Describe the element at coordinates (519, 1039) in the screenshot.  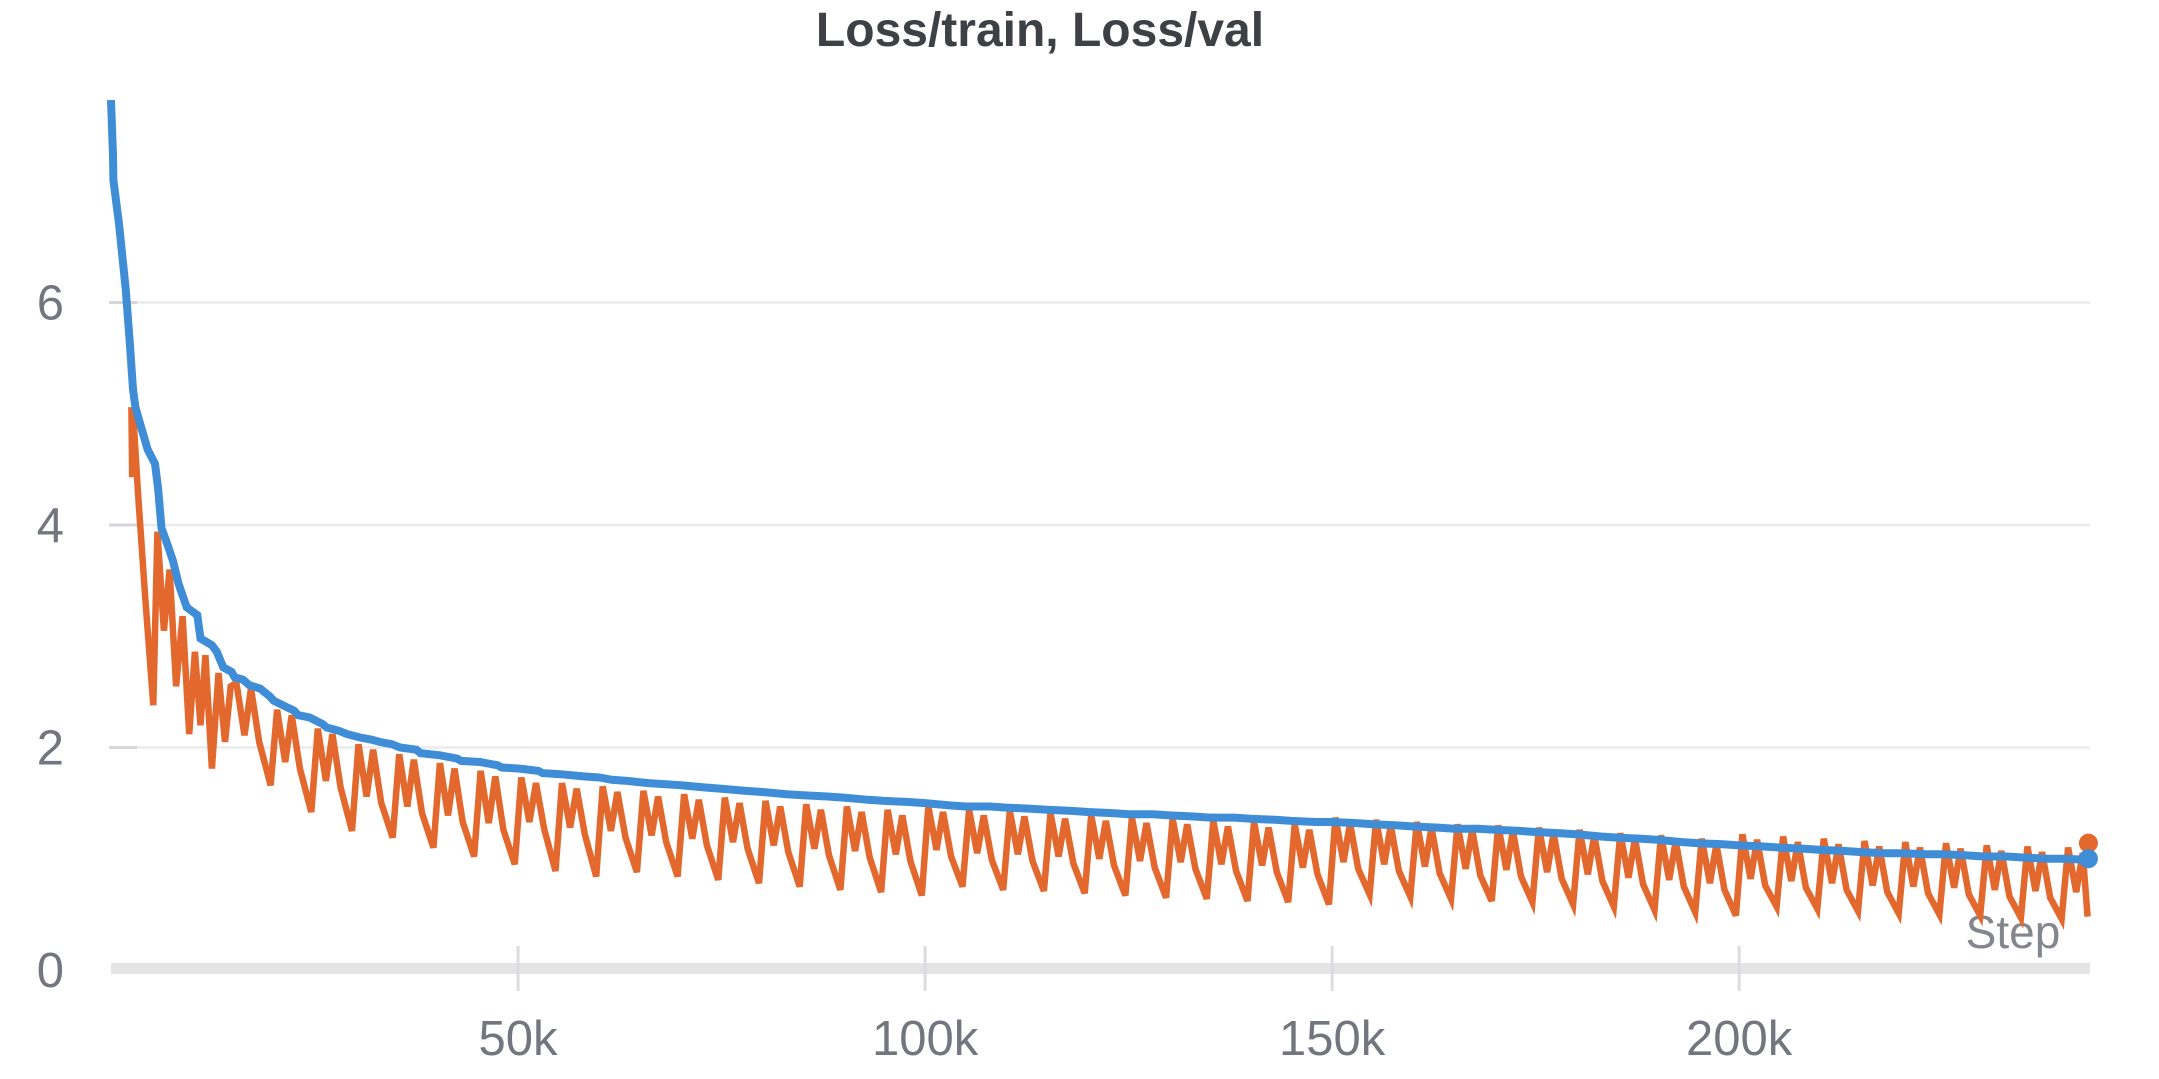
I see `x-tick-label-50k: 50k` at that location.